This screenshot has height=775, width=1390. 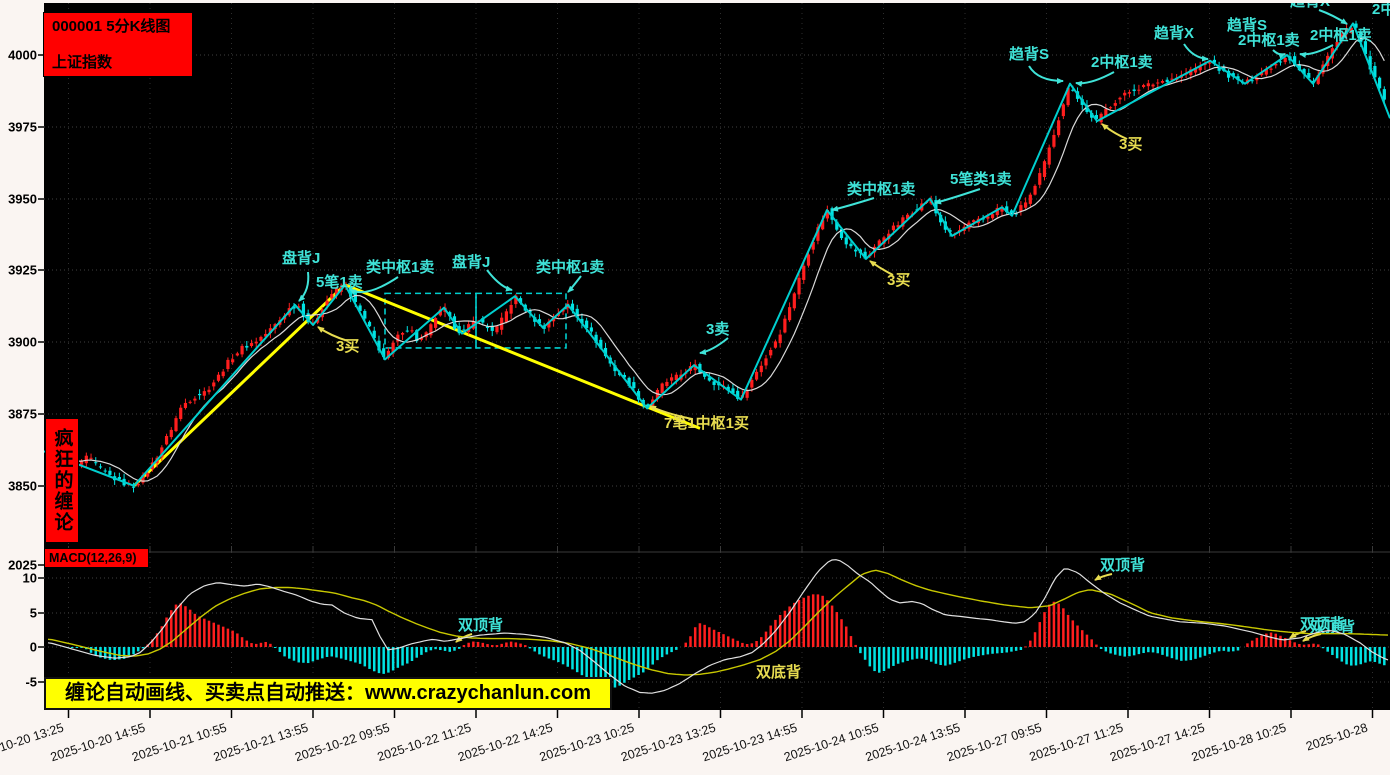 I want to click on ad-banner-text: 缠论自动画线、买卖点自动推送：www.crazychanlun.com, so click(x=328, y=693).